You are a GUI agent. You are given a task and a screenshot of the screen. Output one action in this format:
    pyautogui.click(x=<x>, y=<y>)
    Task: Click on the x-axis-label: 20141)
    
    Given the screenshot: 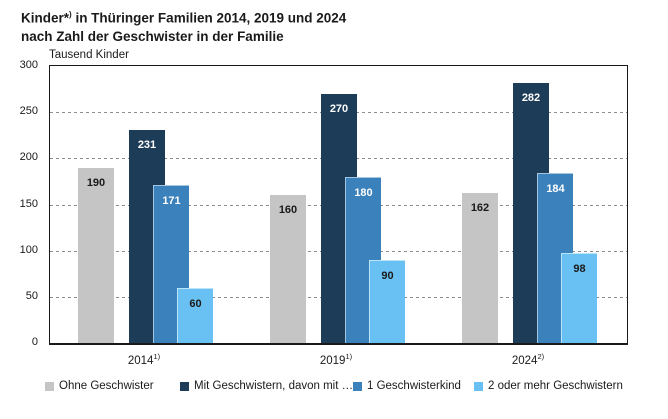 What is the action you would take?
    pyautogui.click(x=144, y=359)
    